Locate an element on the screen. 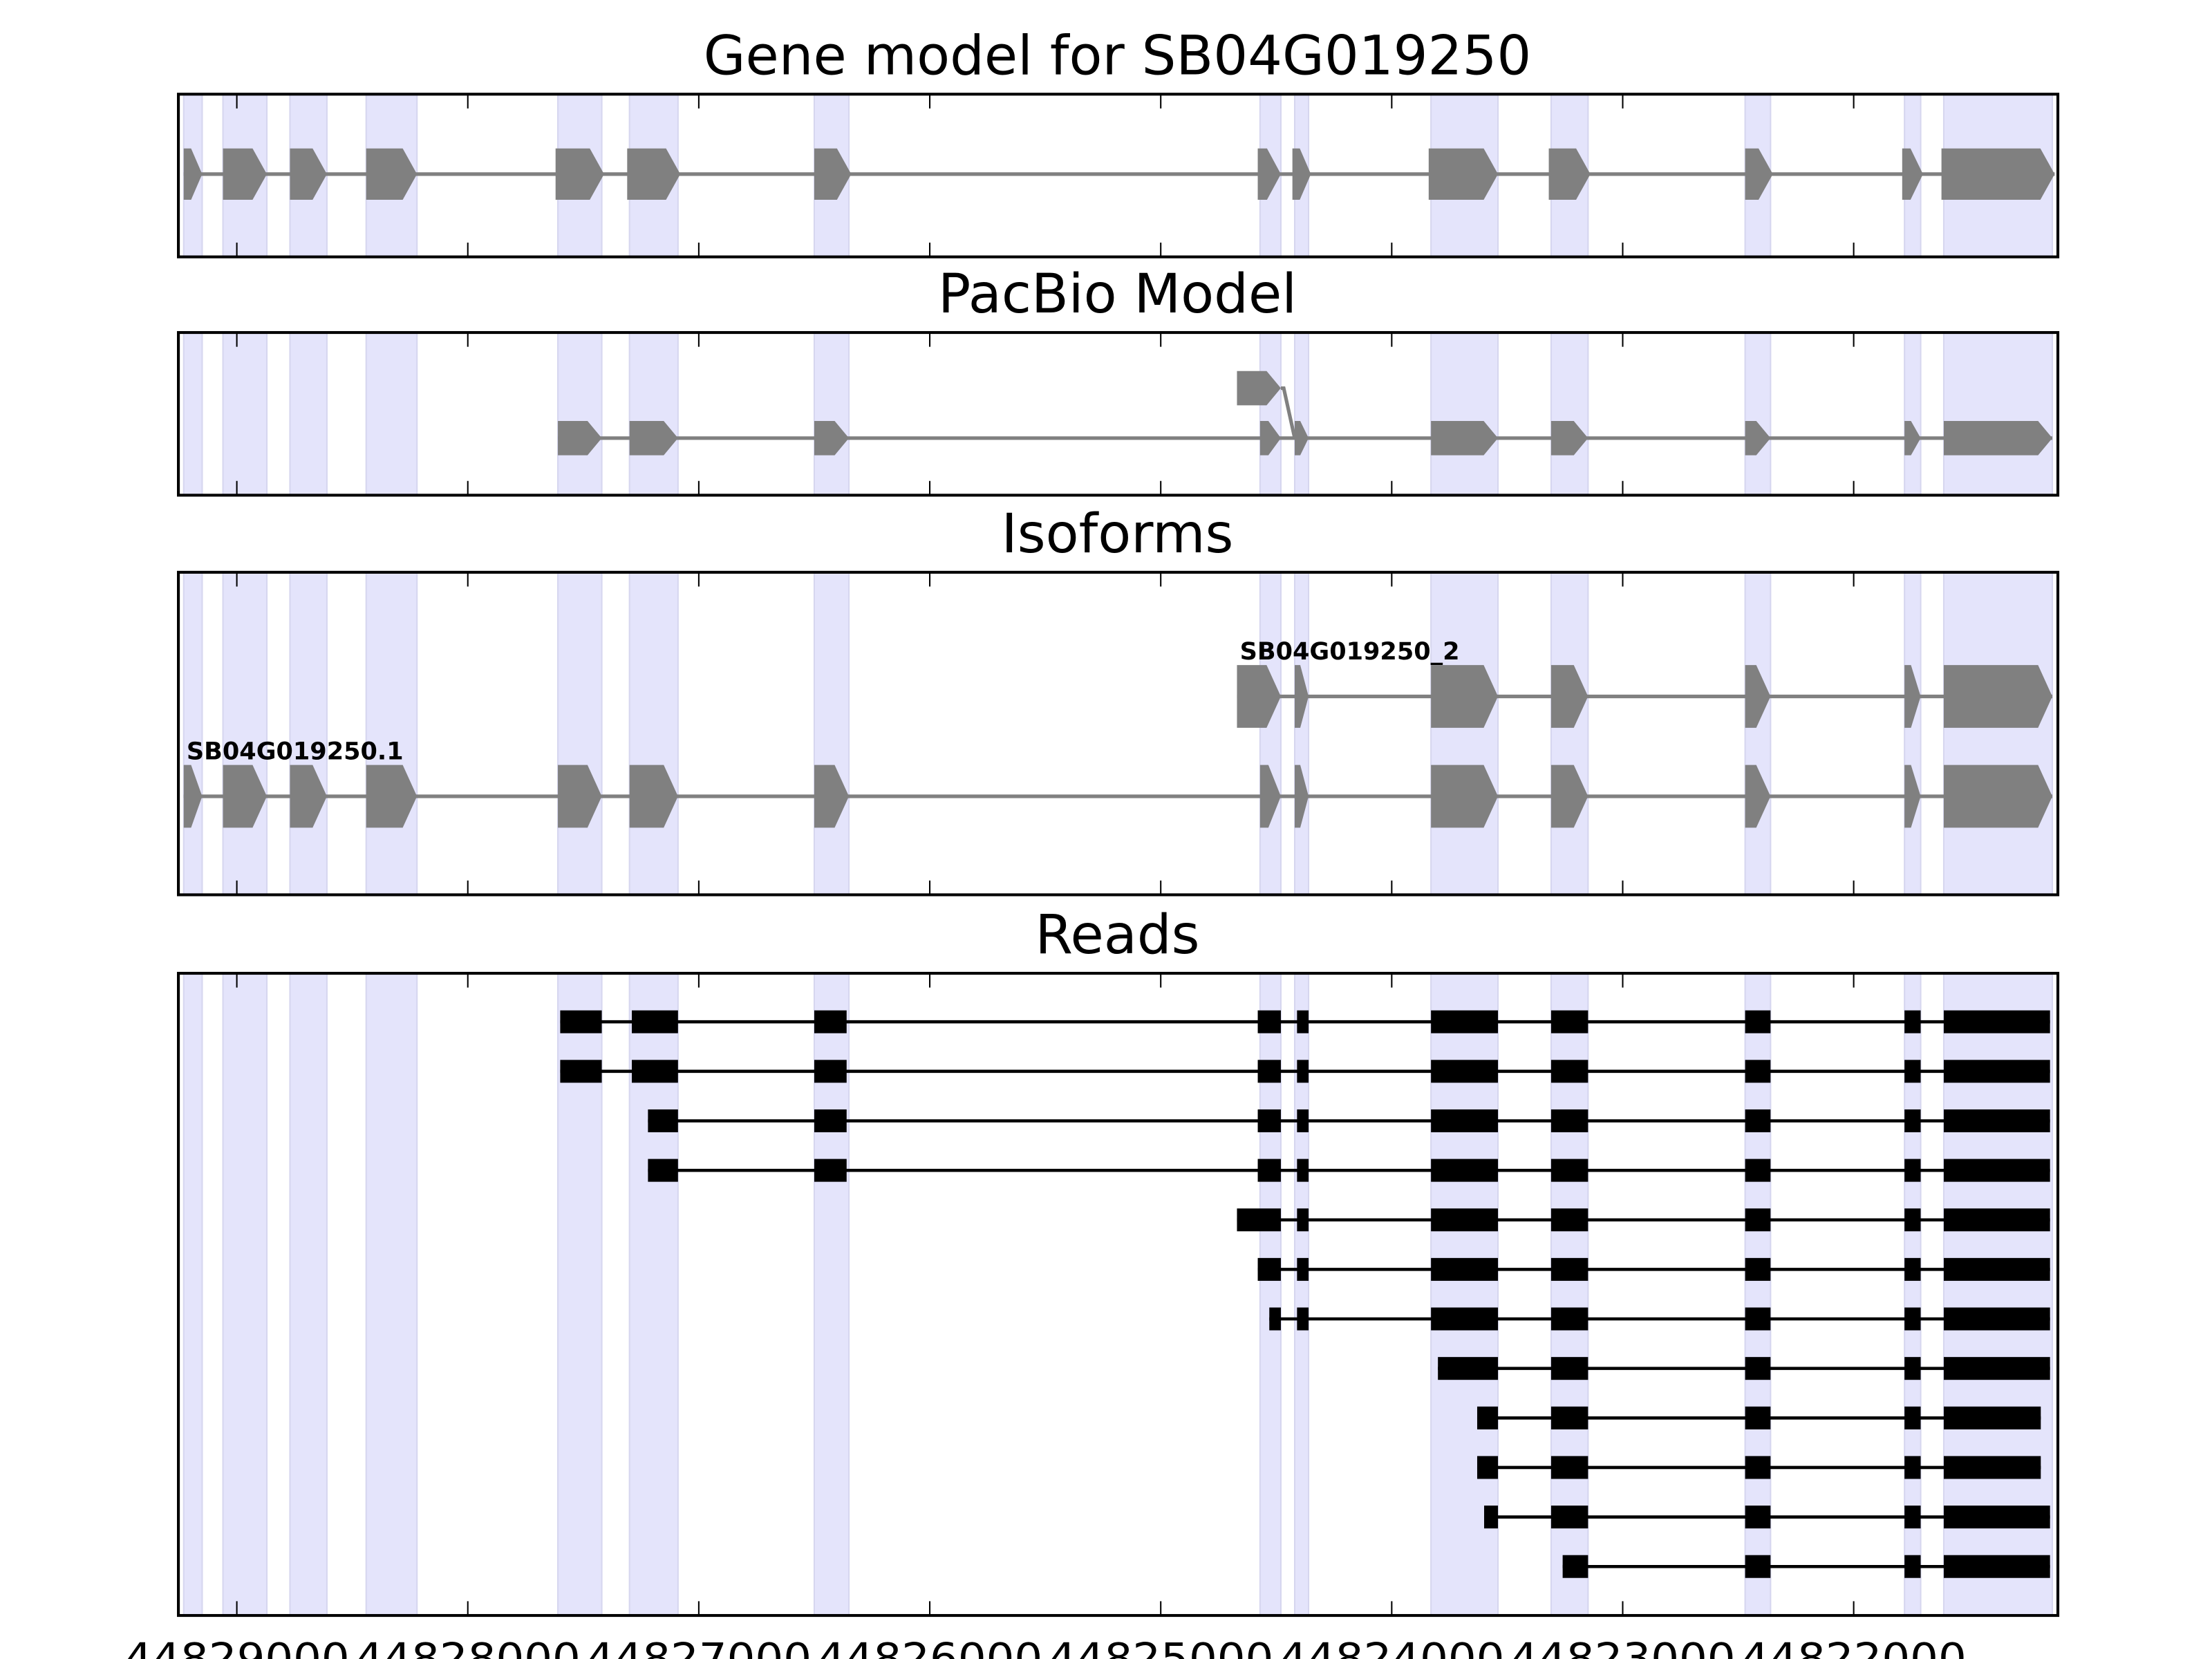 The height and width of the screenshot is (1659, 2212). panel-1: PacBio Model is located at coordinates (1118, 379).